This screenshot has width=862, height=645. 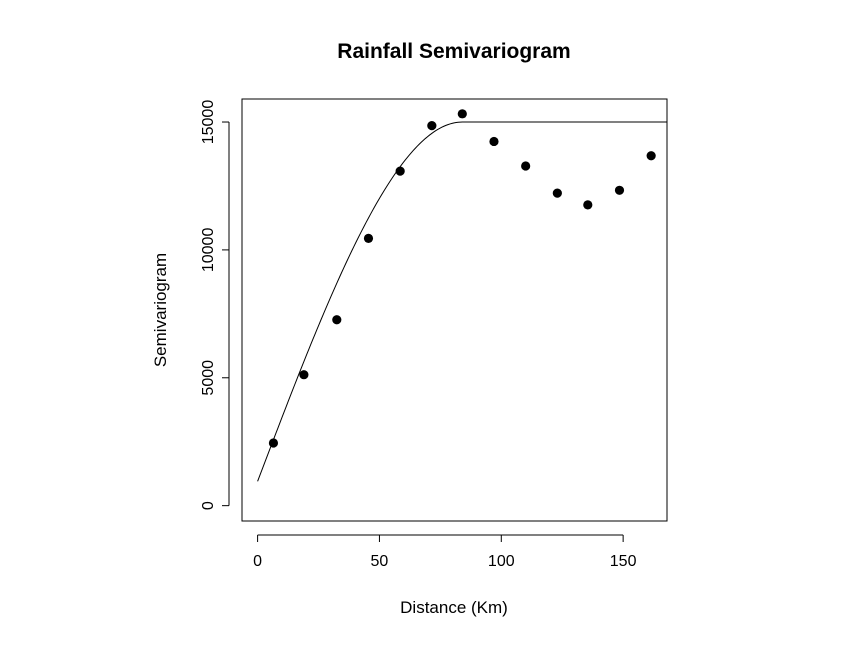 What do you see at coordinates (208, 250) in the screenshot?
I see `y-tick-label: 10000` at bounding box center [208, 250].